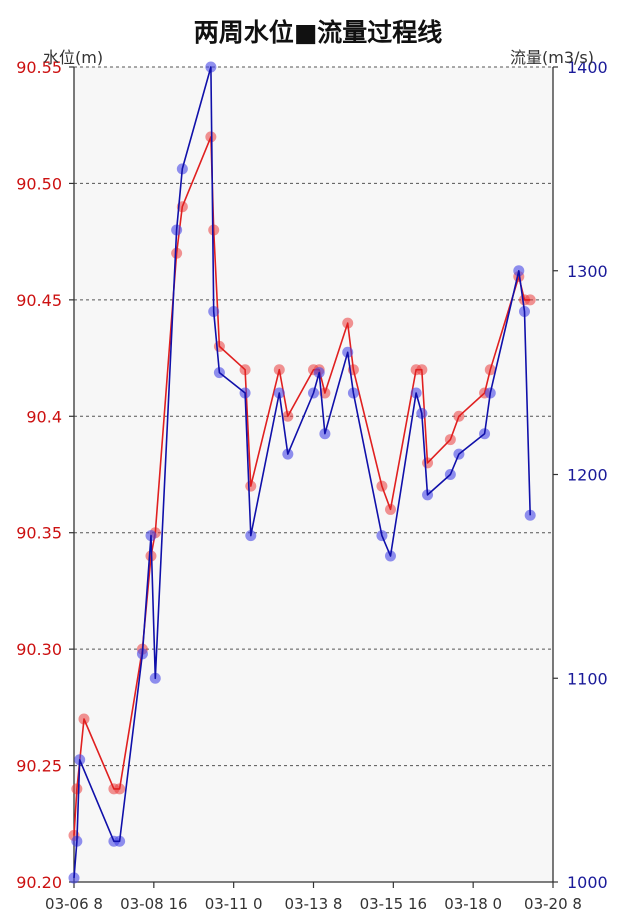 This screenshot has height=922, width=636. Describe the element at coordinates (473, 904) in the screenshot. I see `x-tick-label: 03-18 0` at that location.